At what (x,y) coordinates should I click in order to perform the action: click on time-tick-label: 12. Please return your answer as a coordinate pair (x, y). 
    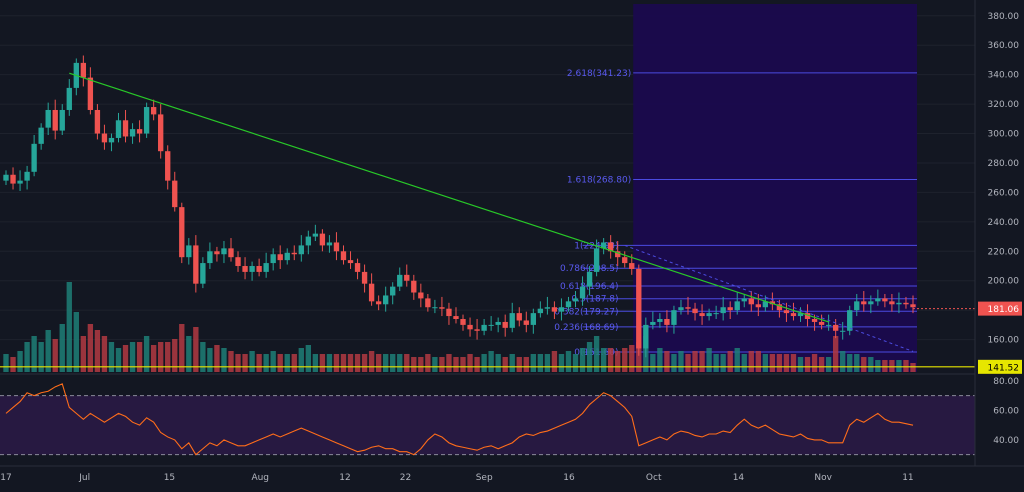
    Looking at the image, I should click on (344, 478).